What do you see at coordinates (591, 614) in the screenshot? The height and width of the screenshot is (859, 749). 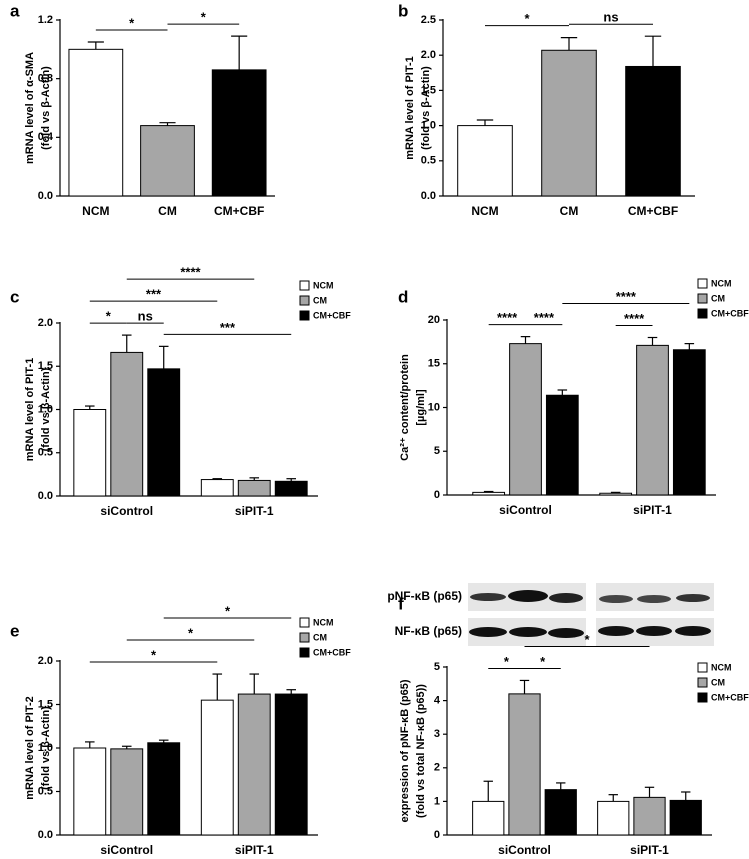 I see `western-blot` at bounding box center [591, 614].